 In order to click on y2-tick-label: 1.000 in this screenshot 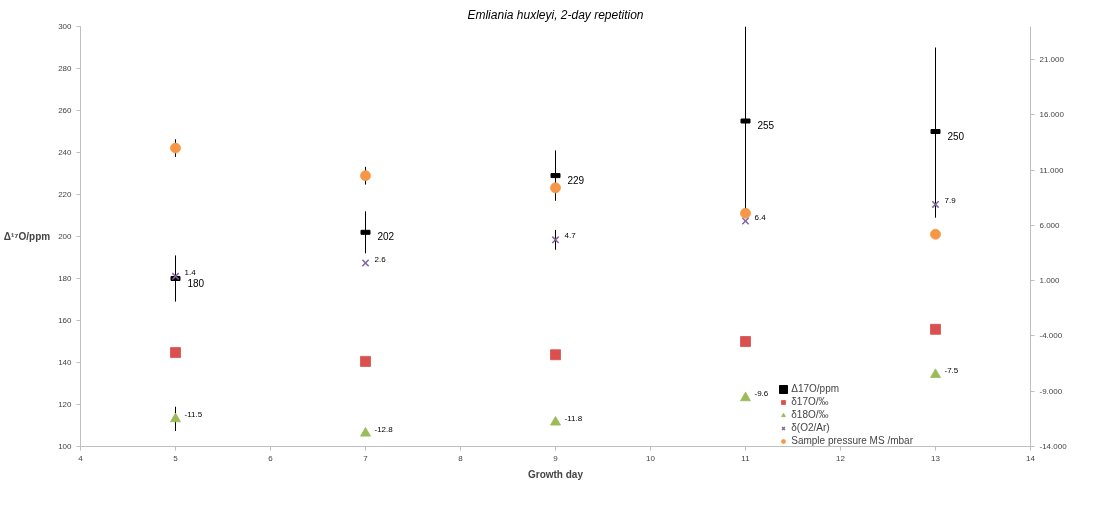, I will do `click(1050, 281)`.